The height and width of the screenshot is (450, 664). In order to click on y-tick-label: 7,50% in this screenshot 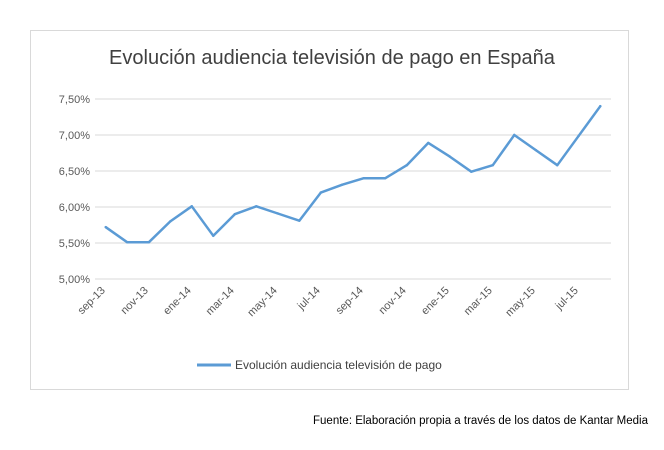, I will do `click(74, 100)`.